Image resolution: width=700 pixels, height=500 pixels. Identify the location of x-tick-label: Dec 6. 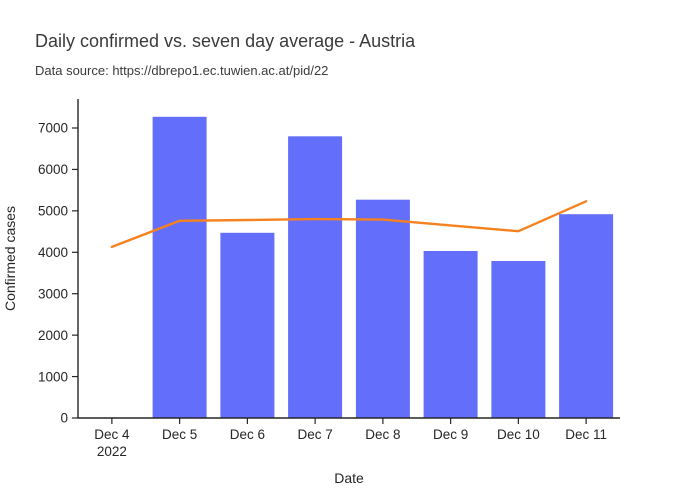
(247, 434).